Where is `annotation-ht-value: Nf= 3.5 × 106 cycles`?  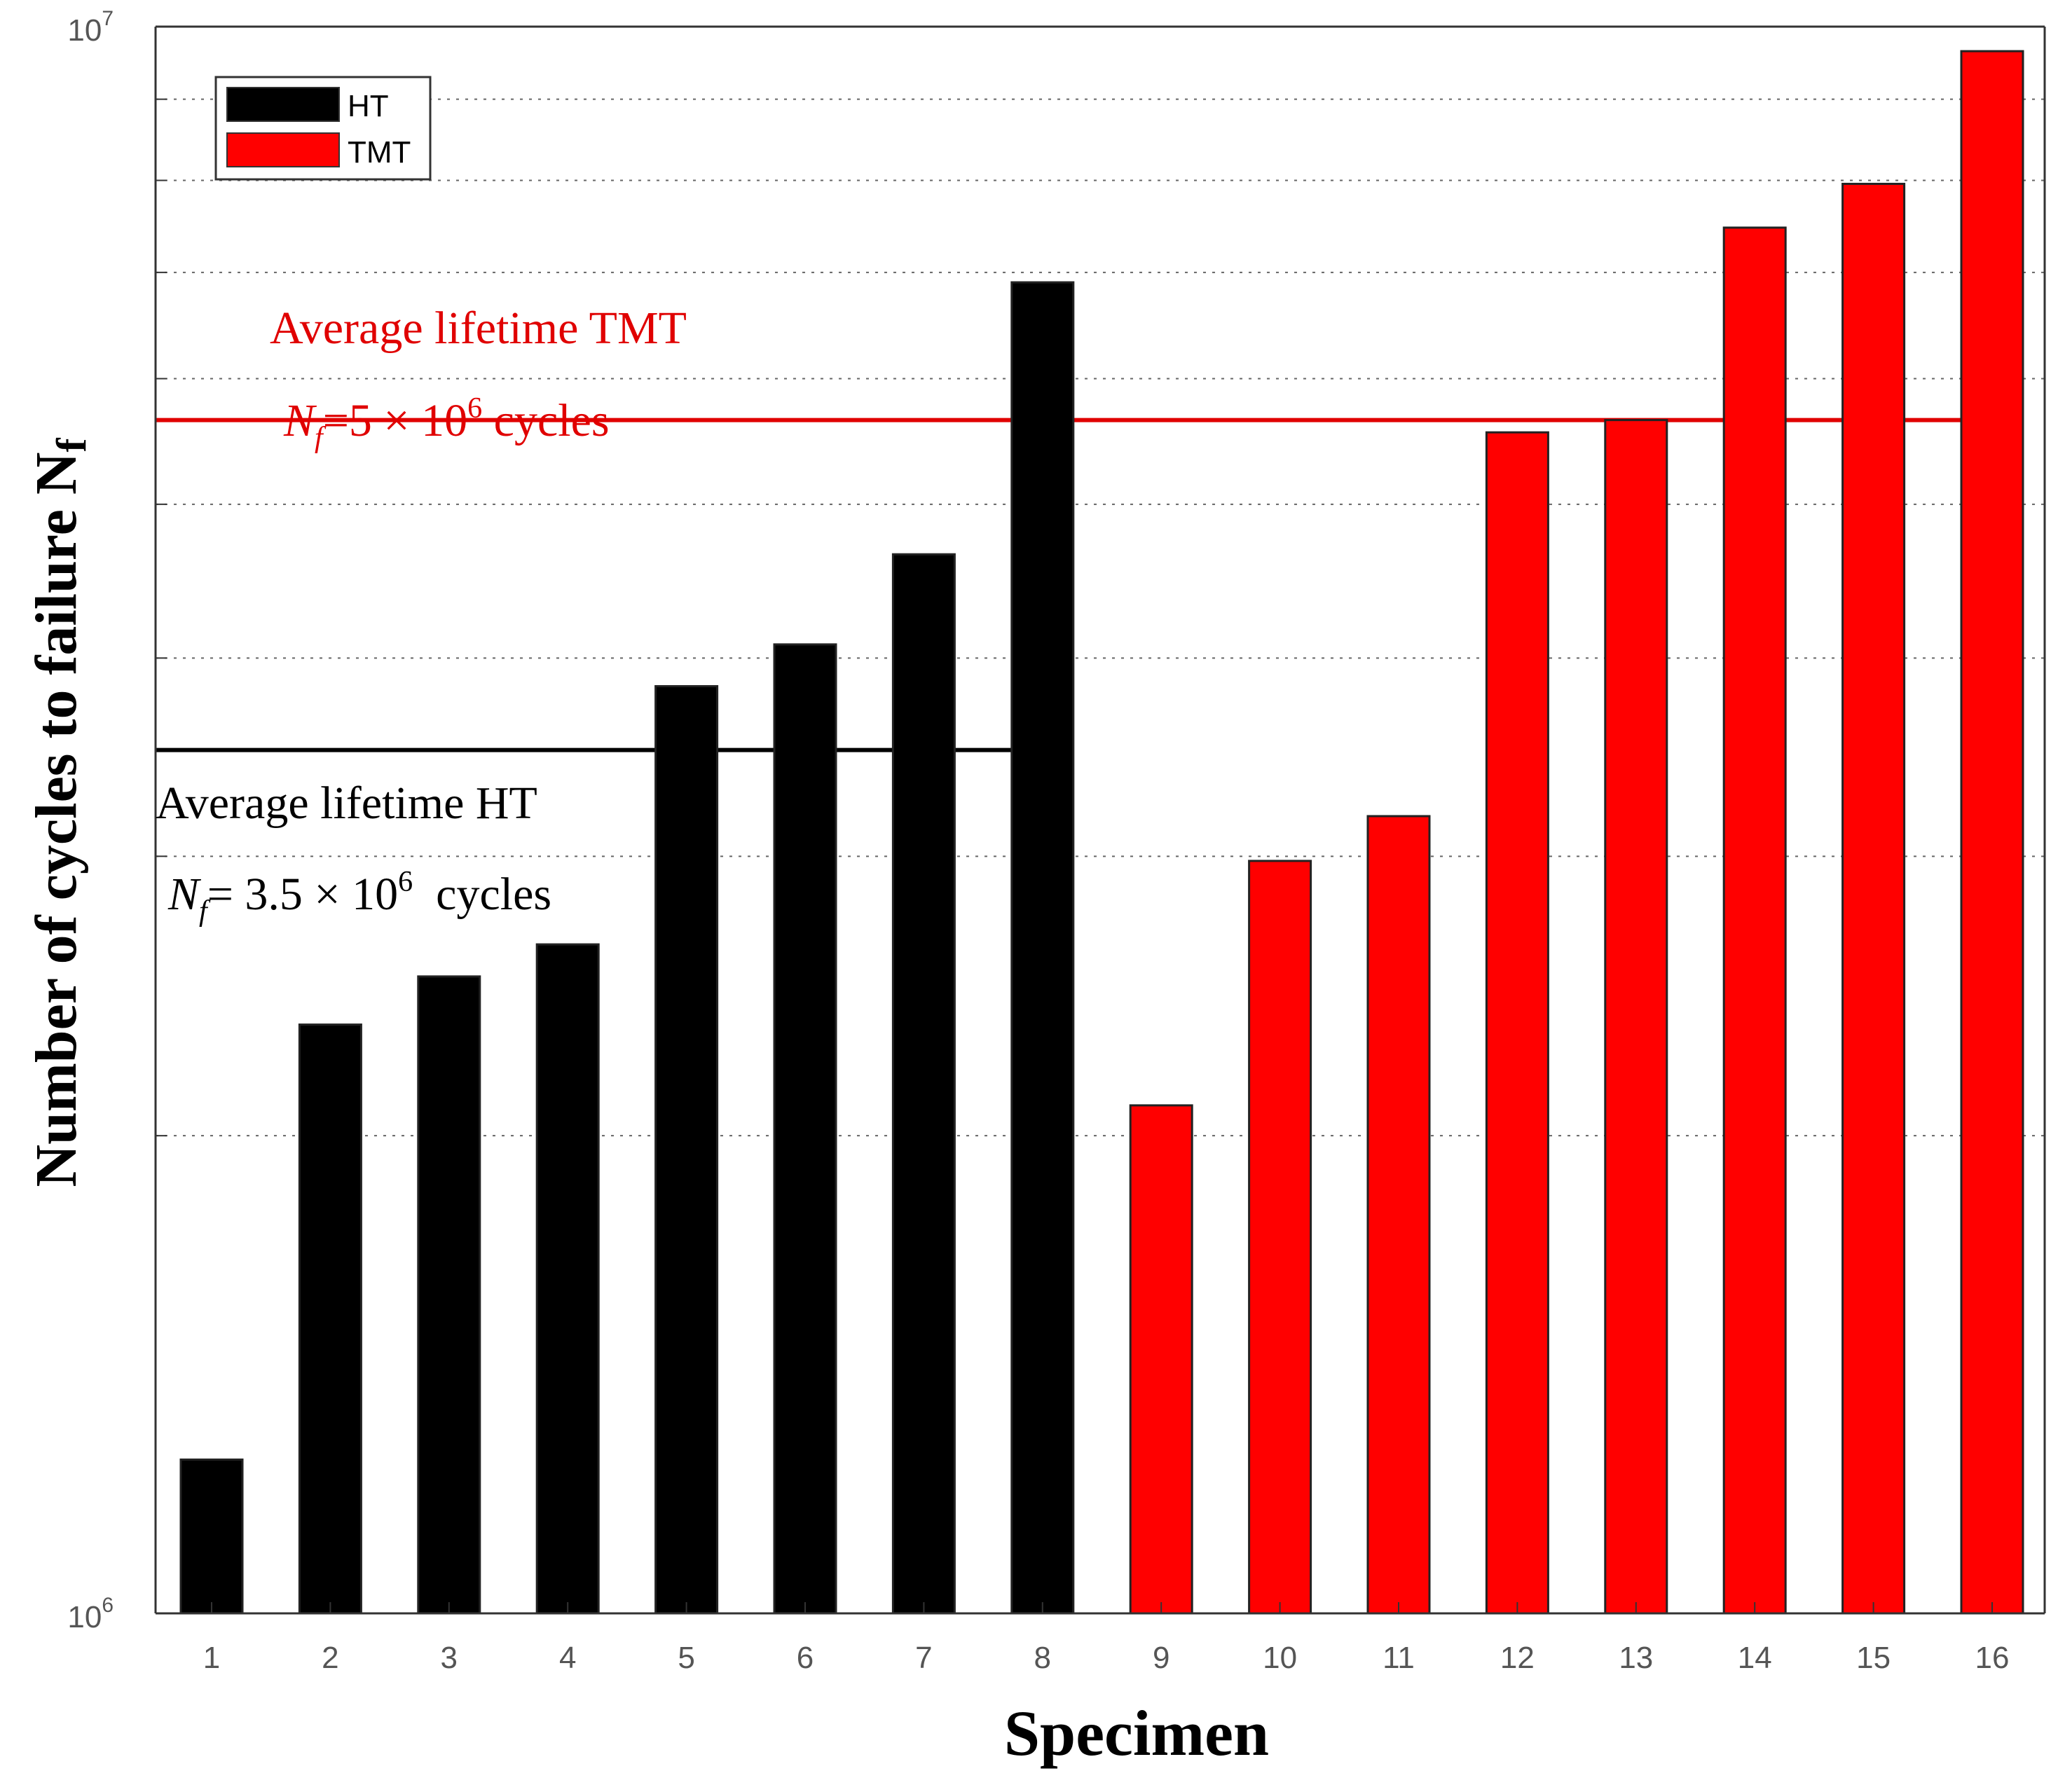 annotation-ht-value: Nf= 3.5 × 106 cycles is located at coordinates (359, 897).